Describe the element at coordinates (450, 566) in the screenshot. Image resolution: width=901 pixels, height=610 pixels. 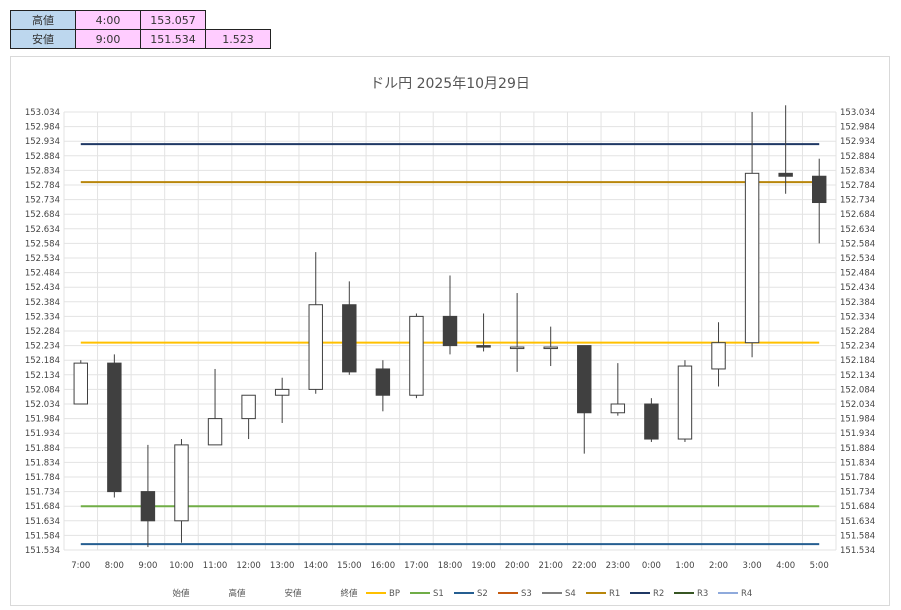
I see `x-tick-label: 18:00` at that location.